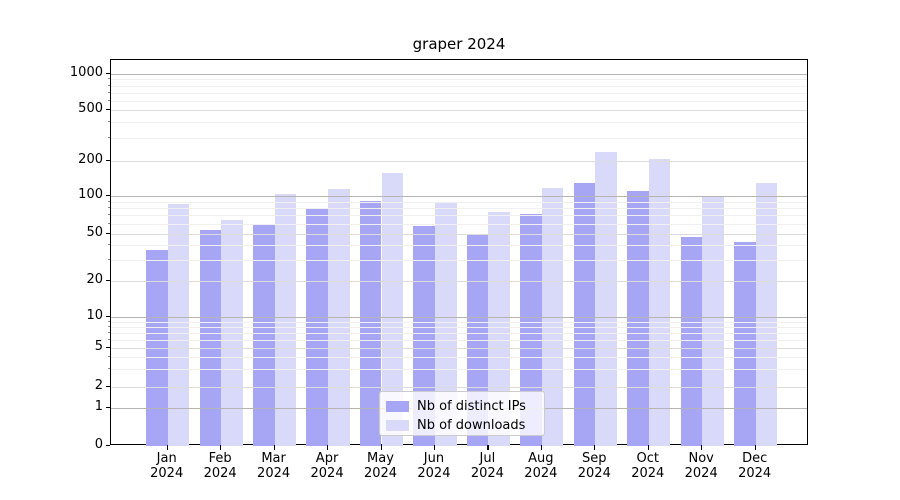  What do you see at coordinates (488, 447) in the screenshot?
I see `x-tick-mark-jul` at bounding box center [488, 447].